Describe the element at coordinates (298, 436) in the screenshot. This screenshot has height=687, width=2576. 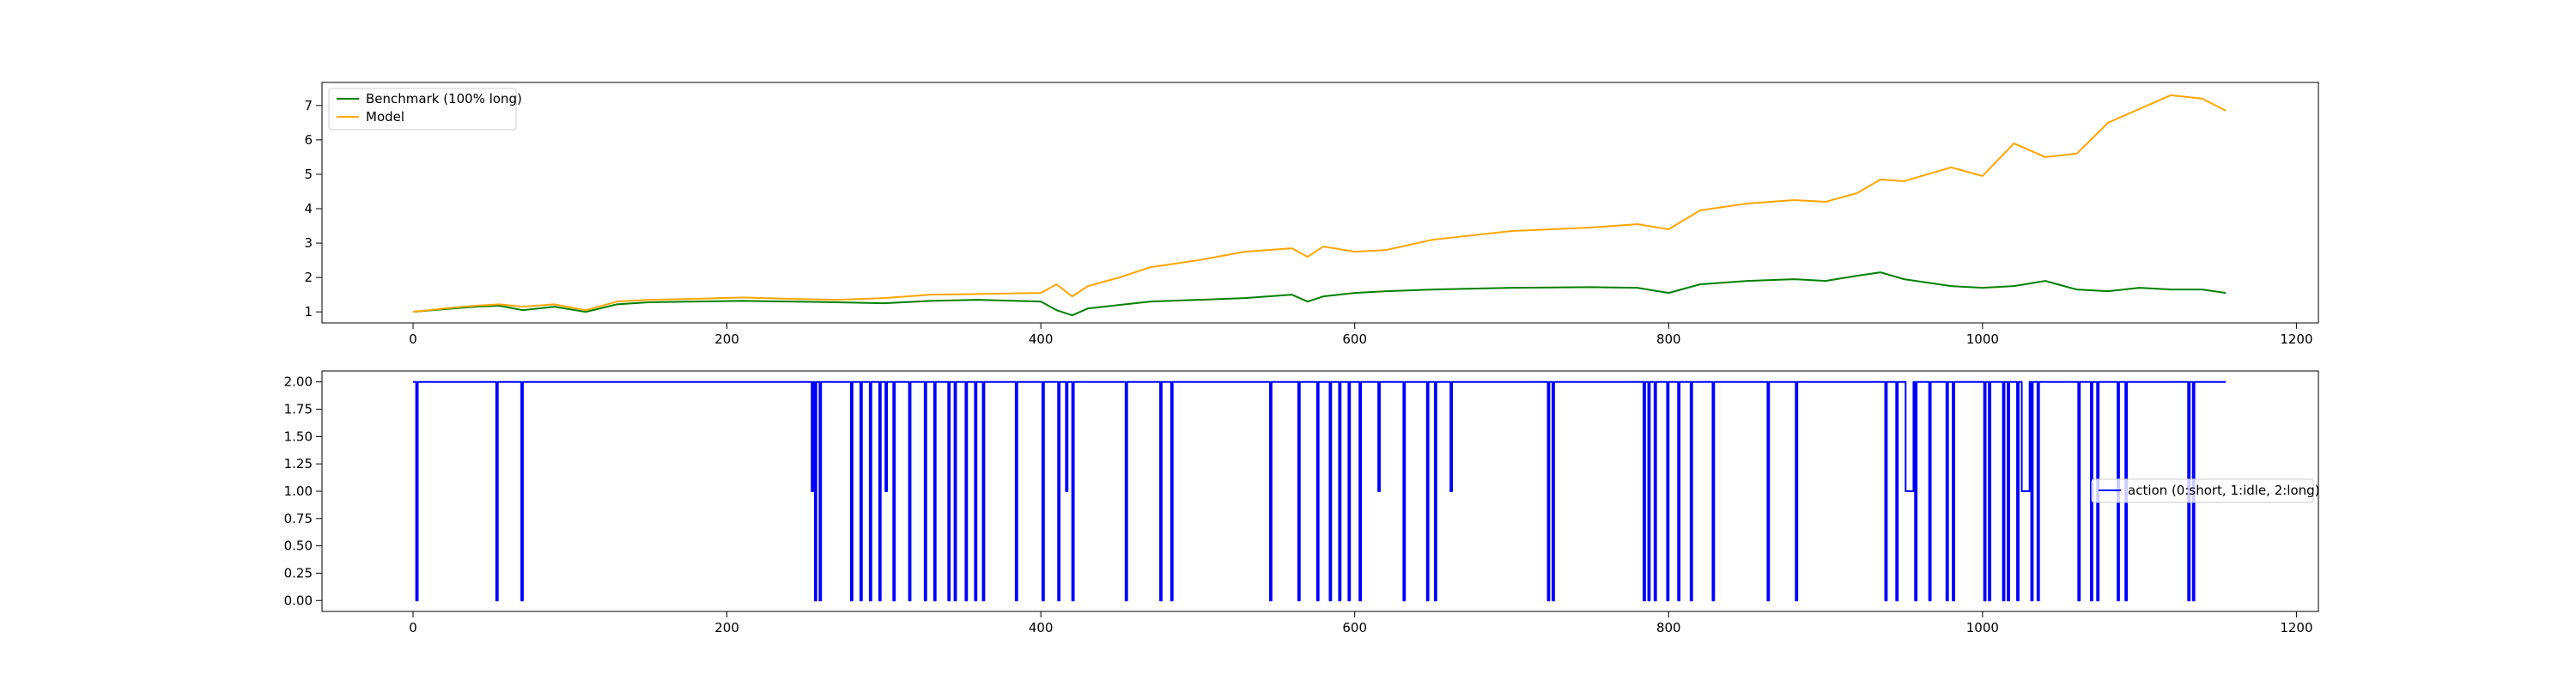
I see `y-tick-label: 1.50` at that location.